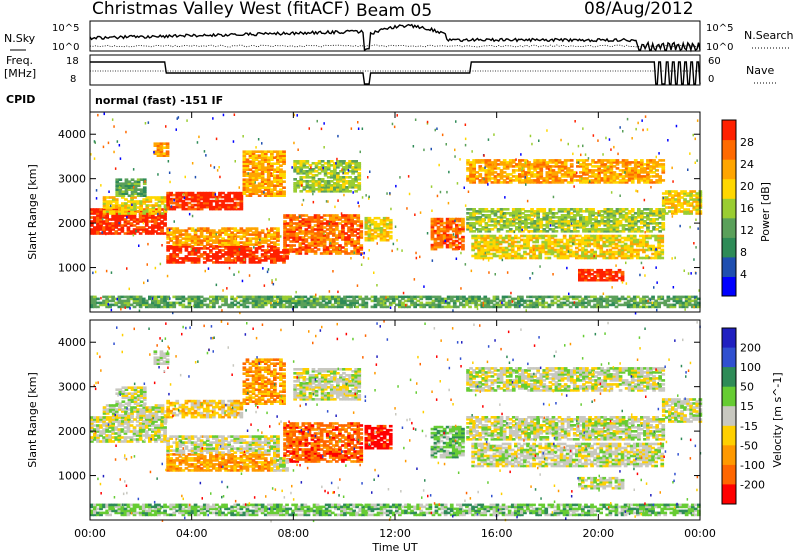  I want to click on cpid-panel: CPID normal (fast) -151 IF, so click(114, 100).